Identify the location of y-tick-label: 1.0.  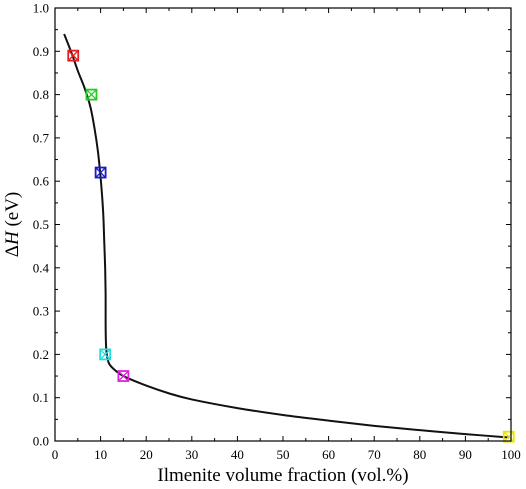
(41, 8).